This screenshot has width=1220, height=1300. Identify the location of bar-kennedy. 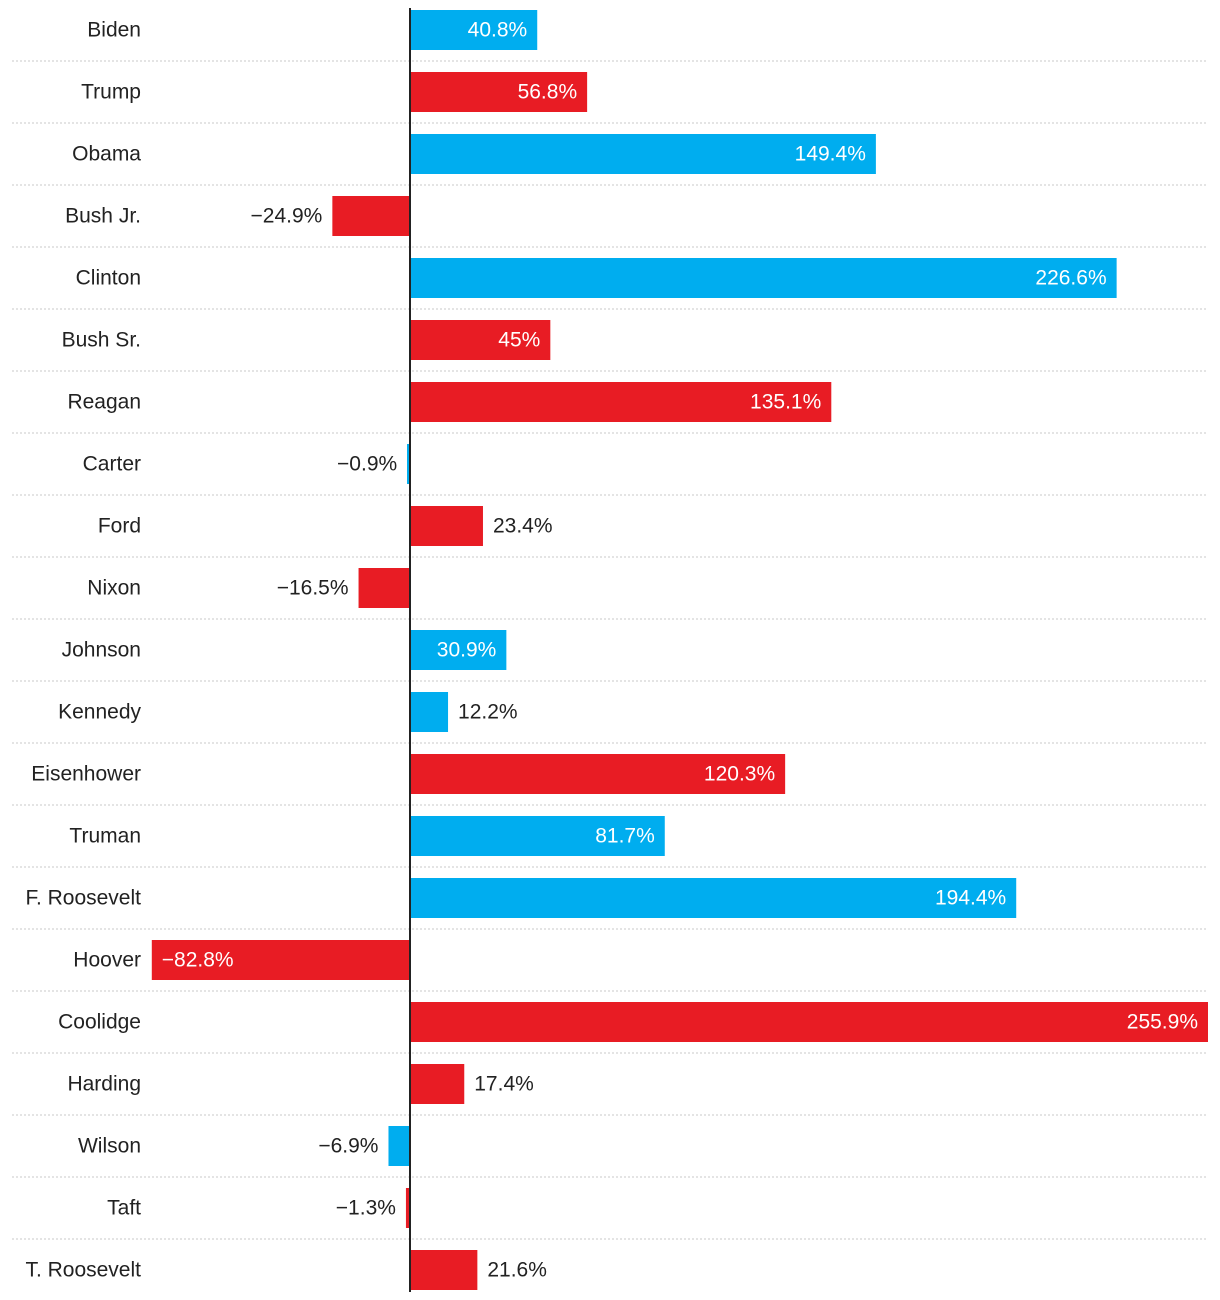
(429, 712).